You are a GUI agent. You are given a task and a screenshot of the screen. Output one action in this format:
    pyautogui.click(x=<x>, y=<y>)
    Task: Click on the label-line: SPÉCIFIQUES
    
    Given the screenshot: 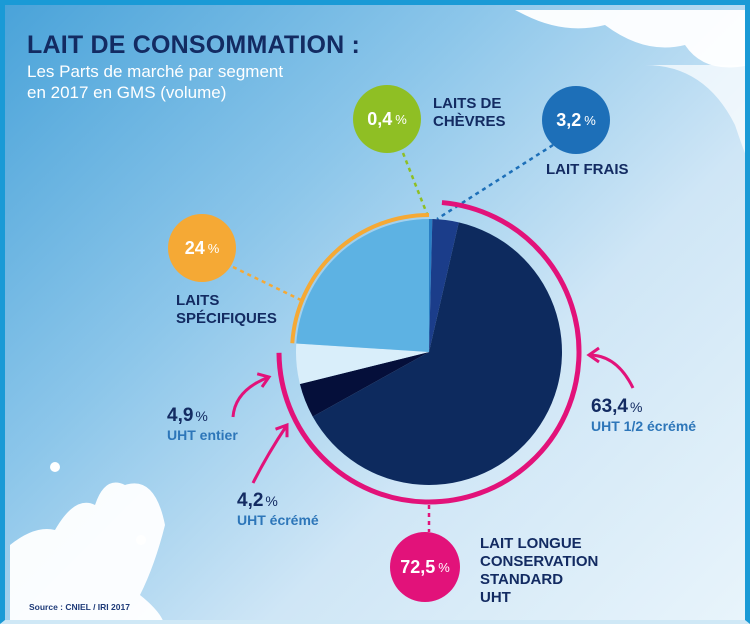 What is the action you would take?
    pyautogui.click(x=226, y=318)
    